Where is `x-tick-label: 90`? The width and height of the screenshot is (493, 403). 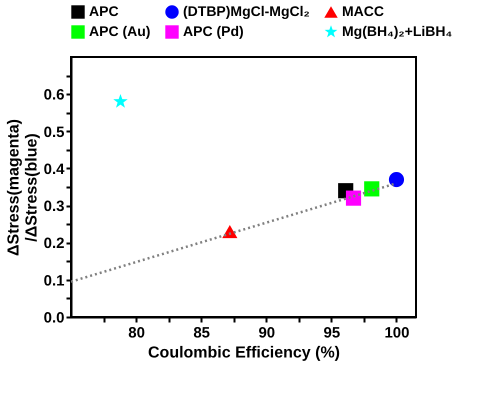
x-tick-label: 90 is located at coordinates (267, 333).